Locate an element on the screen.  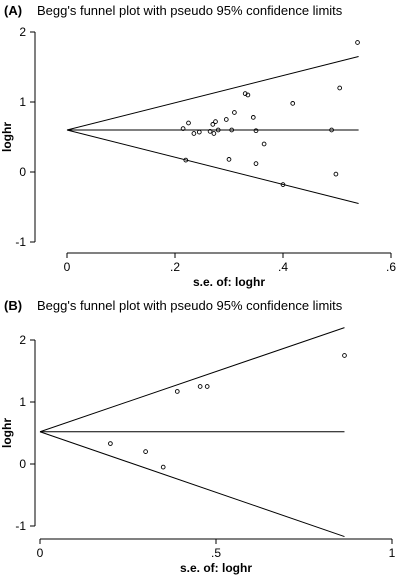
x-tick-label: .5 is located at coordinates (216, 553).